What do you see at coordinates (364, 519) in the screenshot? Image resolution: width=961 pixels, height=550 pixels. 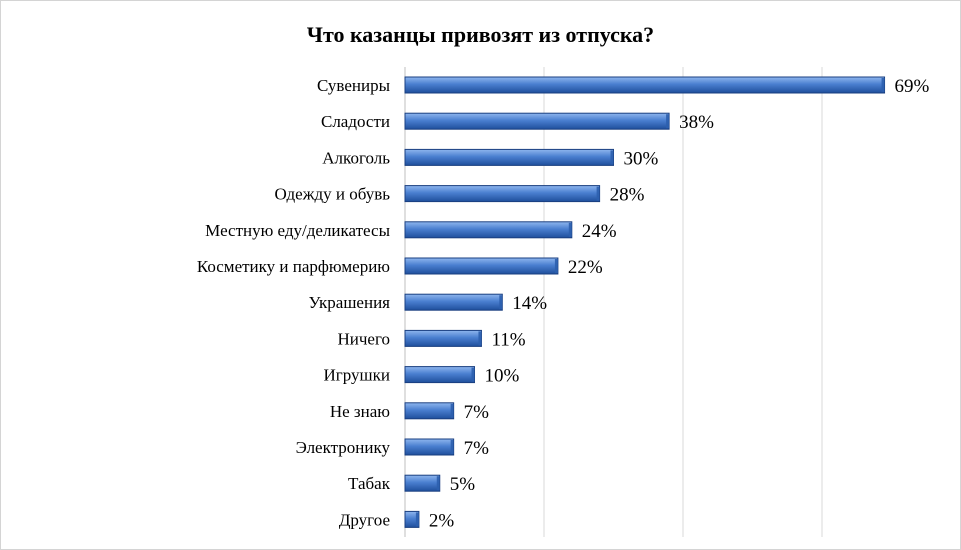 I see `category-label: Другое` at bounding box center [364, 519].